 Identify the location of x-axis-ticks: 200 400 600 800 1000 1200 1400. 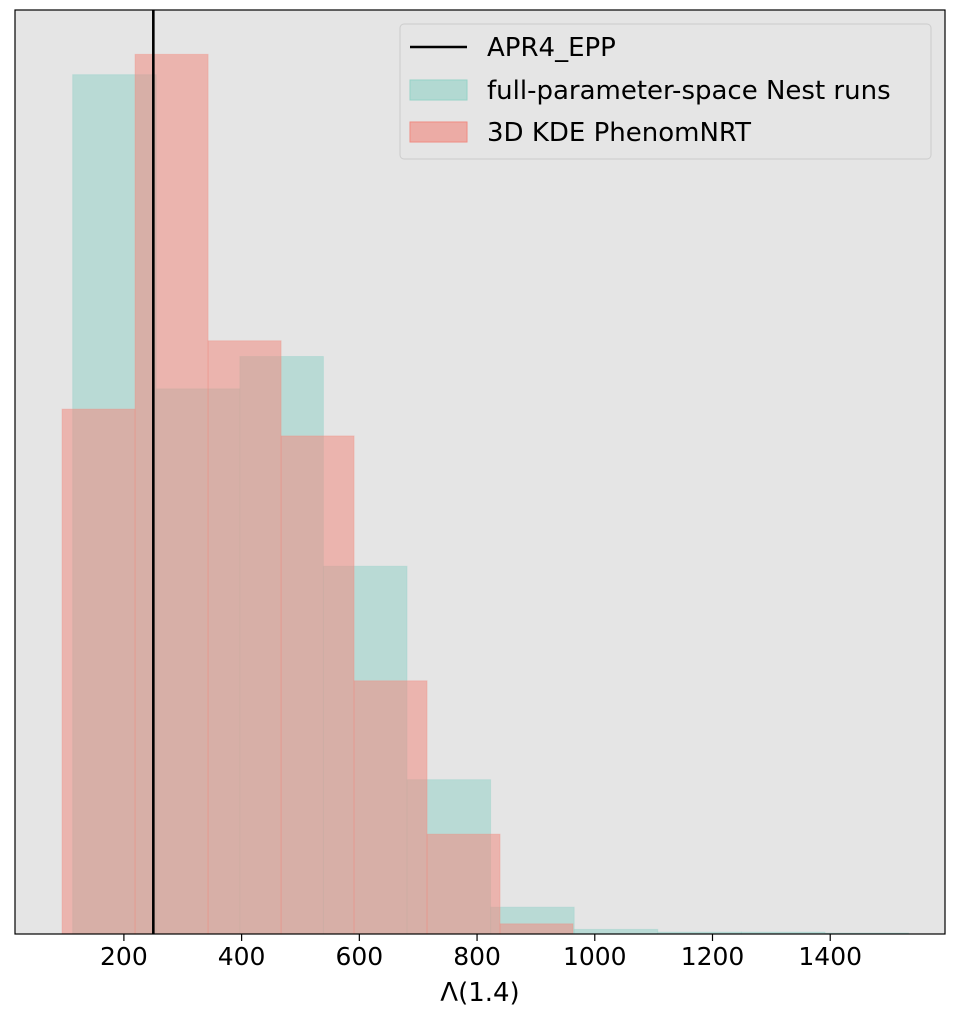
(481, 952).